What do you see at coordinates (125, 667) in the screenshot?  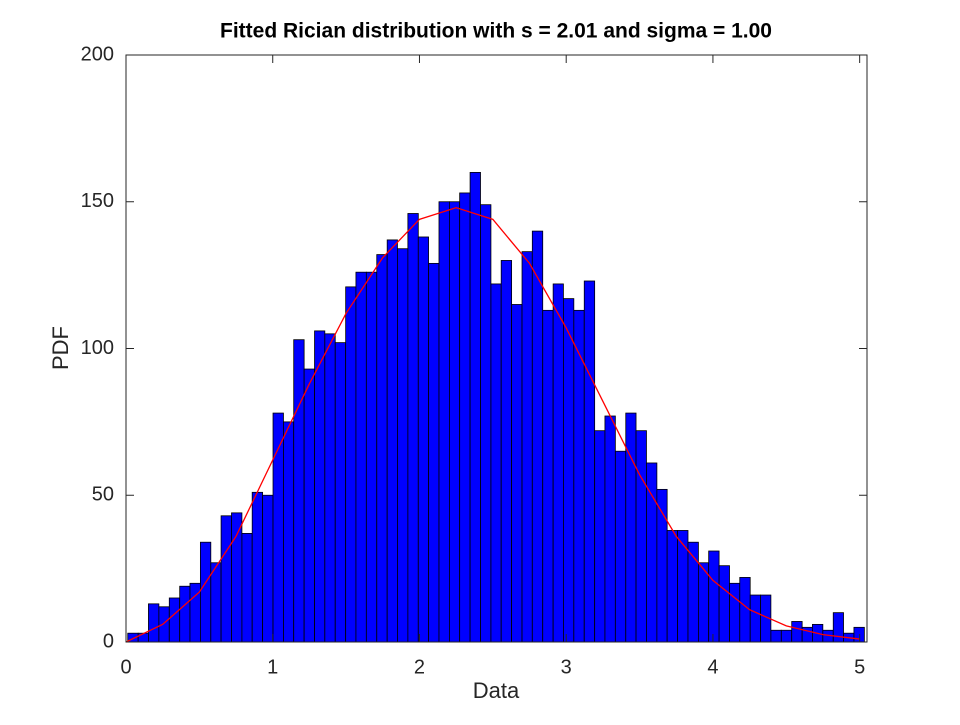 I see `x-tick-label: 0` at bounding box center [125, 667].